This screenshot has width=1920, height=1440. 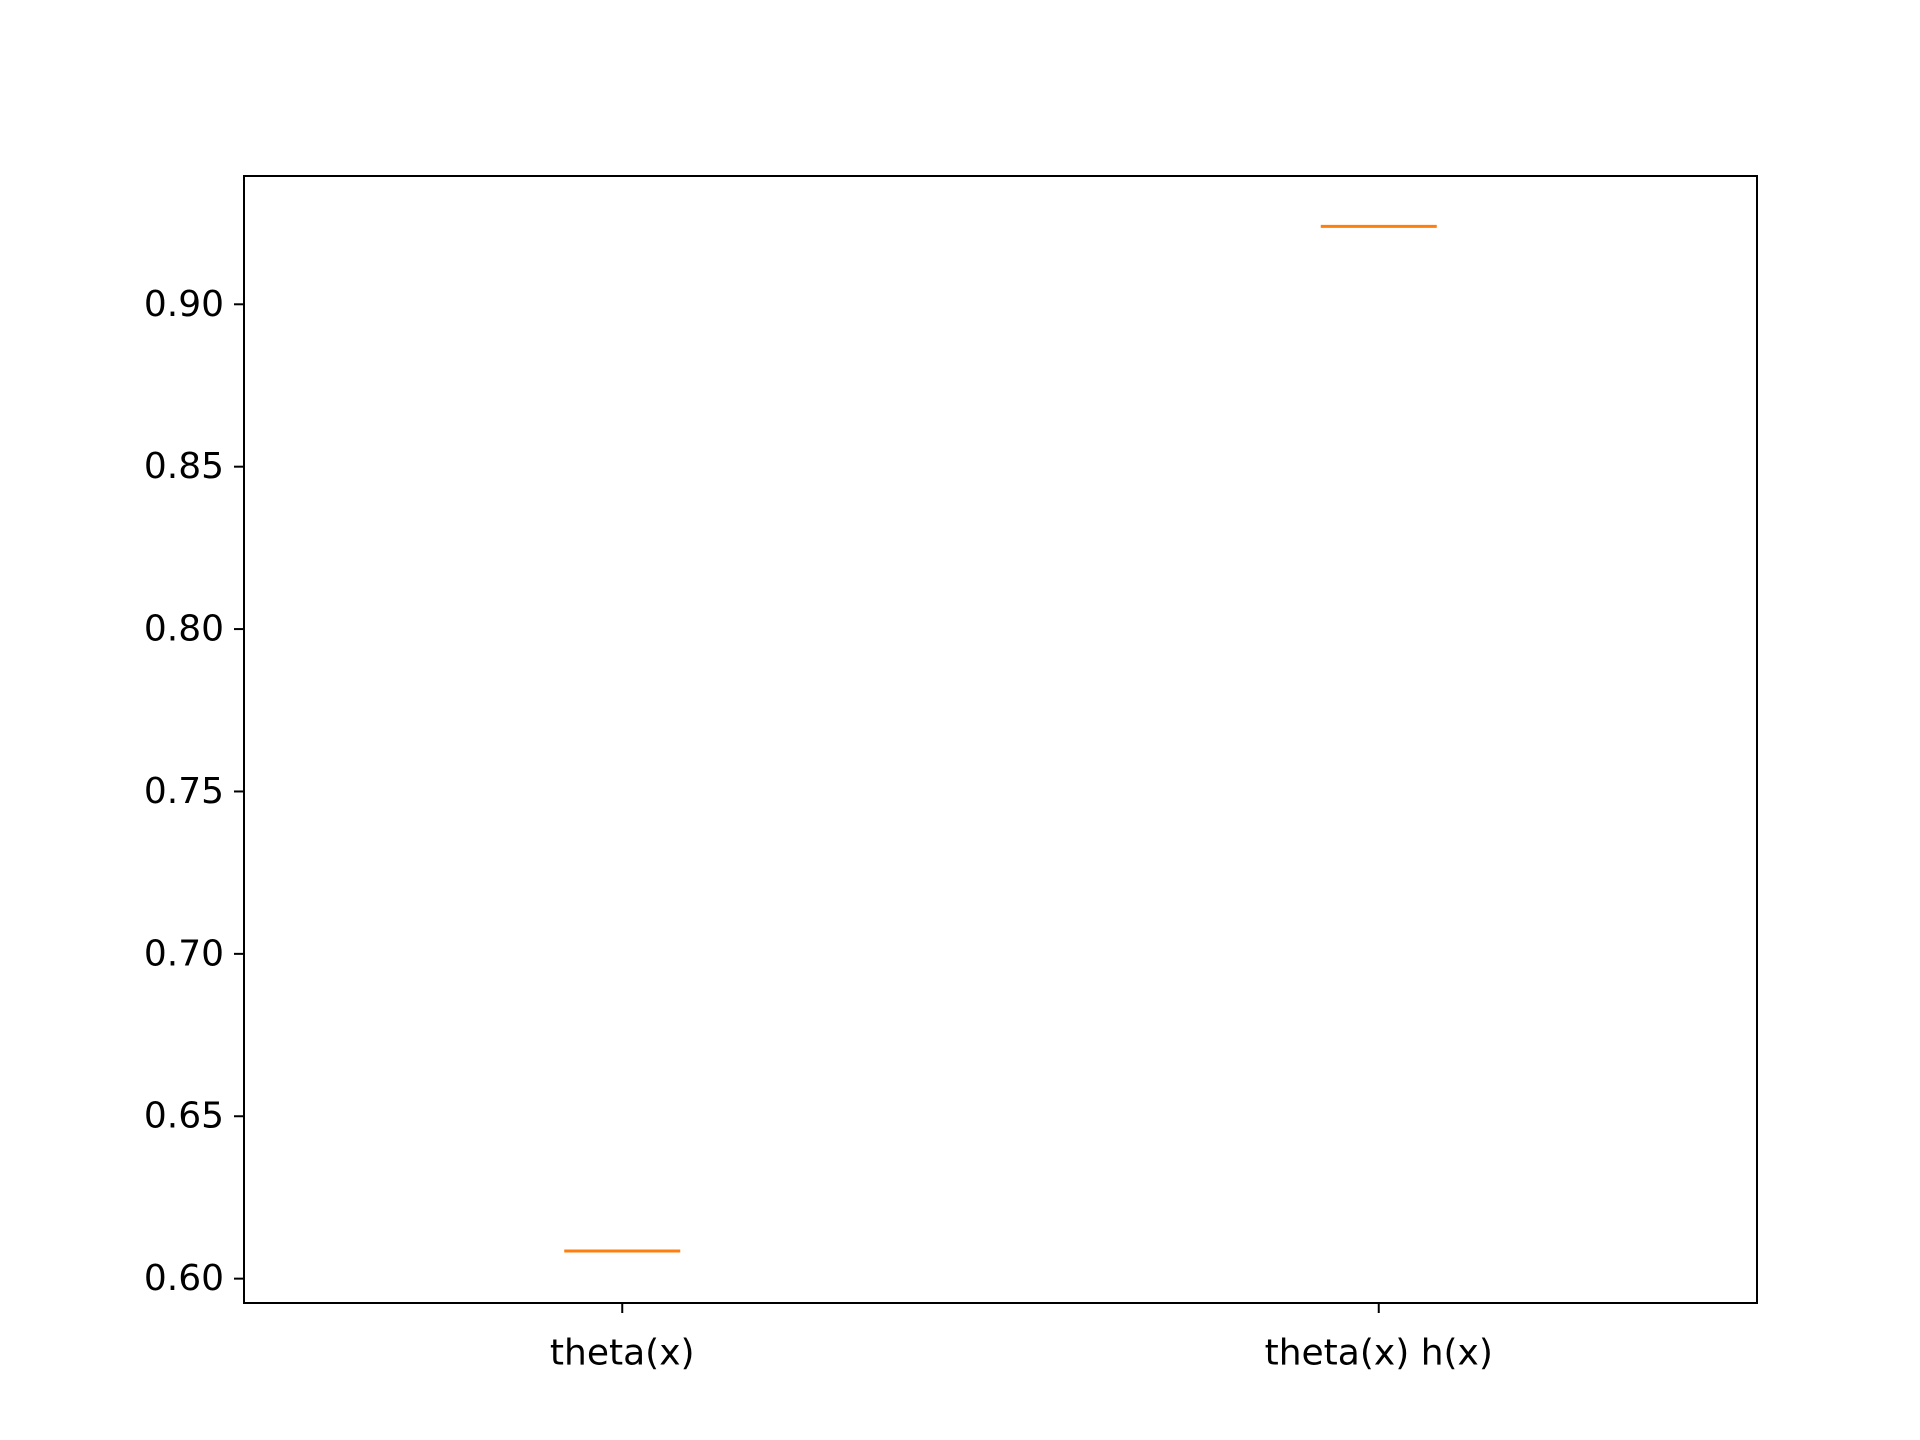 I want to click on x-tick-label: theta(x) h(x), so click(x=1379, y=1353).